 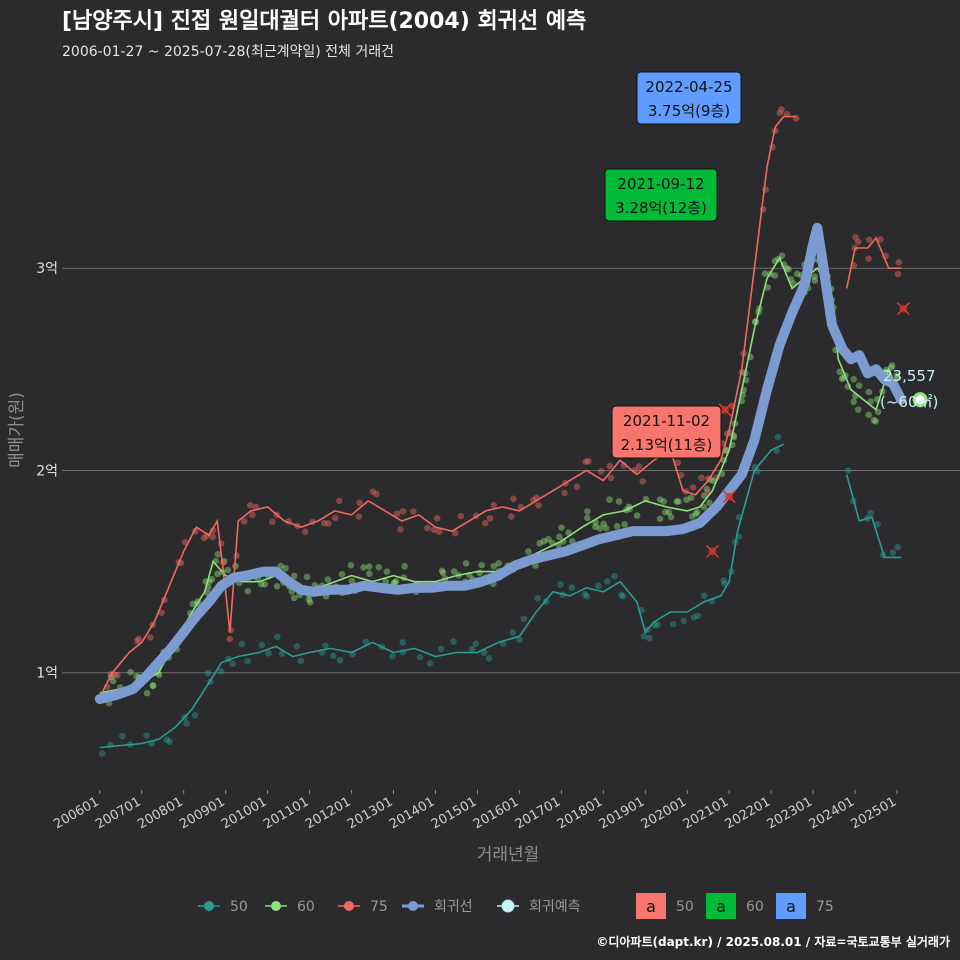 I want to click on callout-2021-09-12: 2021-09-12 3.28억(12층), so click(x=661, y=195).